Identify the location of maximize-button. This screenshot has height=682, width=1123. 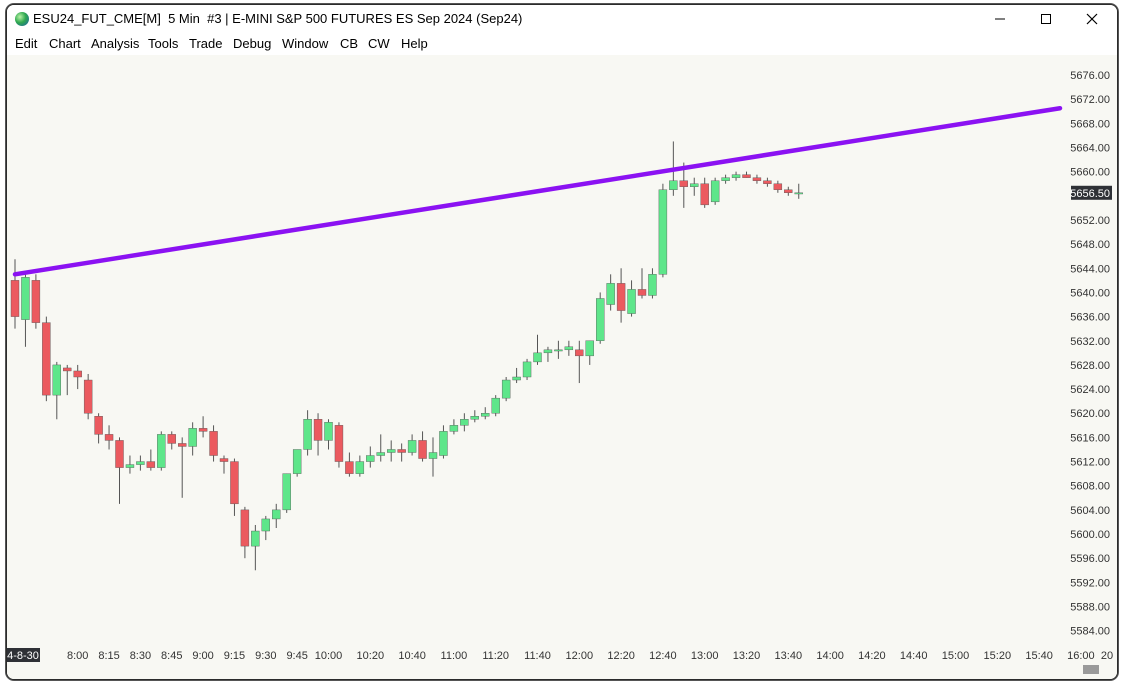
(1046, 19).